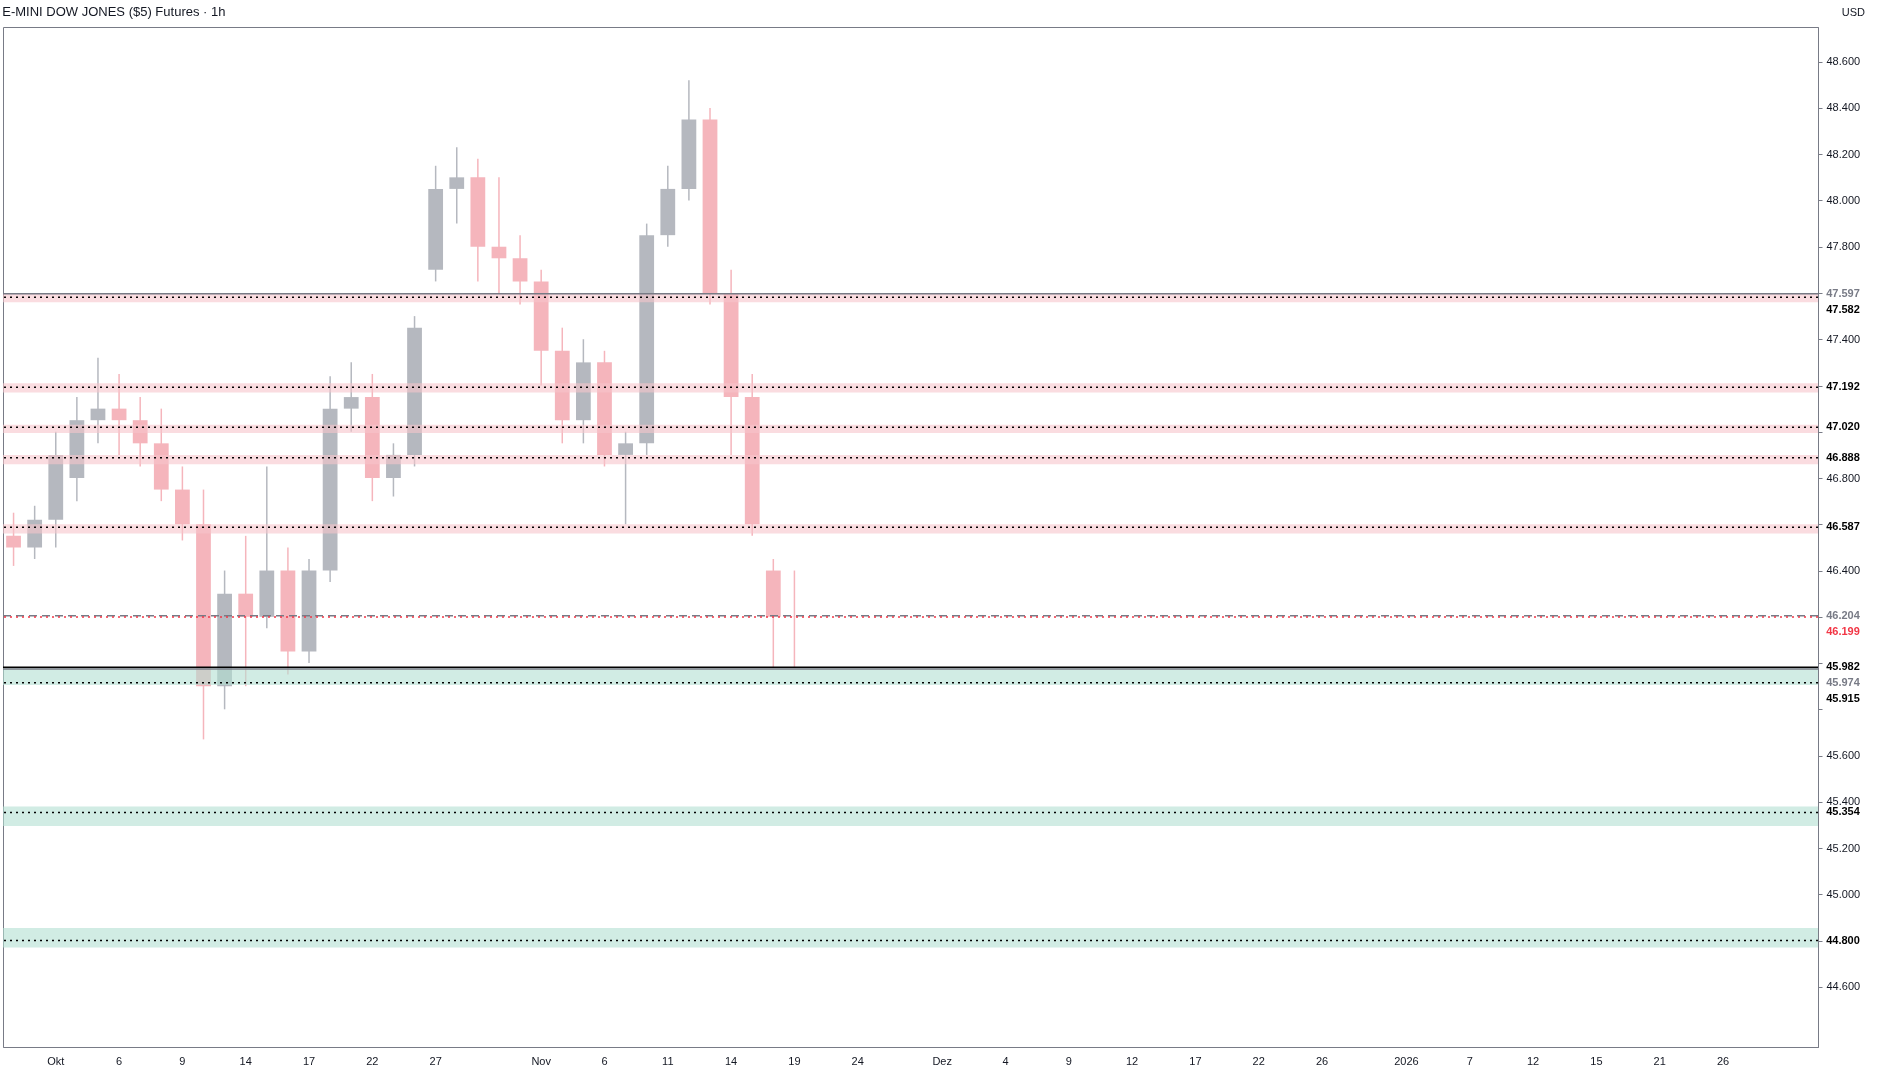  I want to click on x-tick-label: Nov, so click(541, 1060).